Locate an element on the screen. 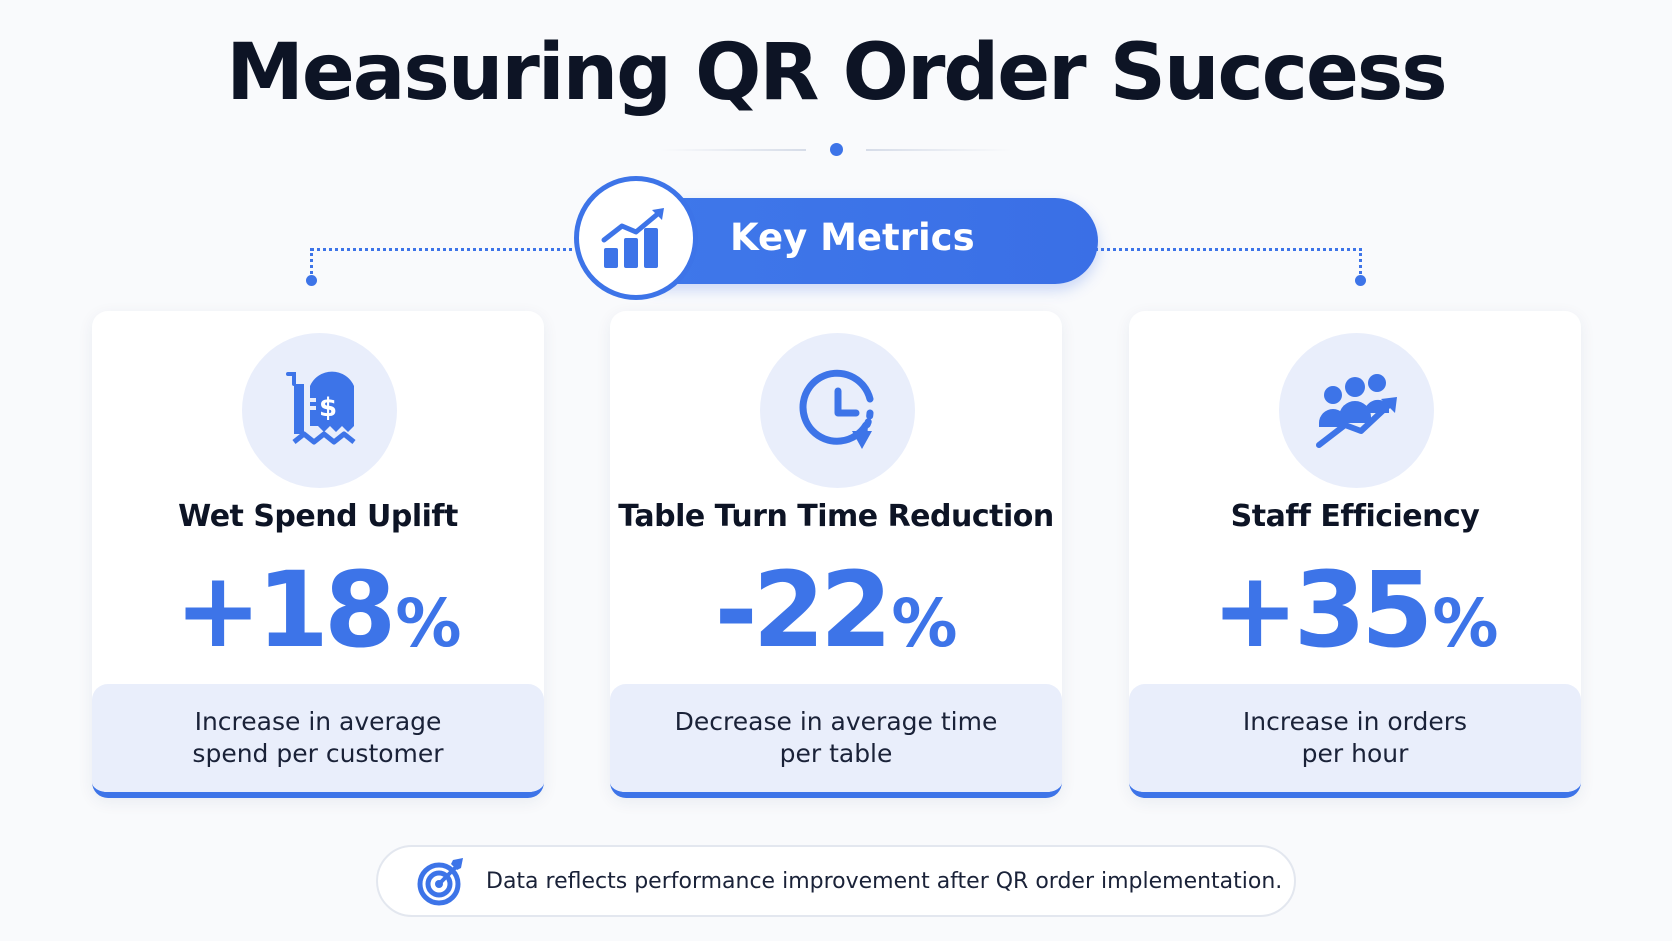  title-divider-dot is located at coordinates (836, 149).